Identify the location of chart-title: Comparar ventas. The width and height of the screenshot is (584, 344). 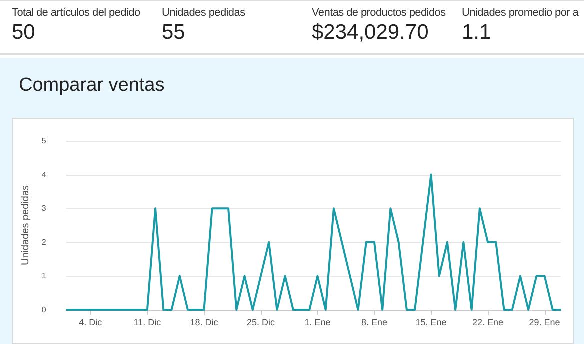
(92, 86).